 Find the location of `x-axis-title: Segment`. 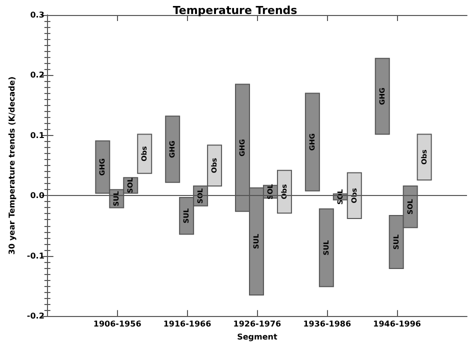

x-axis-title: Segment is located at coordinates (257, 337).